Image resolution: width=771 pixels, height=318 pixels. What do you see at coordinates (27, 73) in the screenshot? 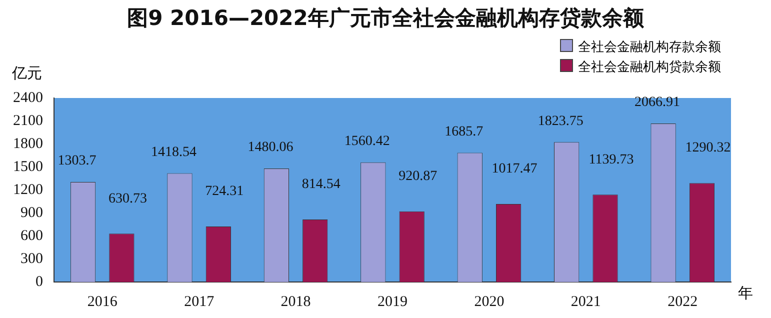
I see `y-axis-title: 亿元` at bounding box center [27, 73].